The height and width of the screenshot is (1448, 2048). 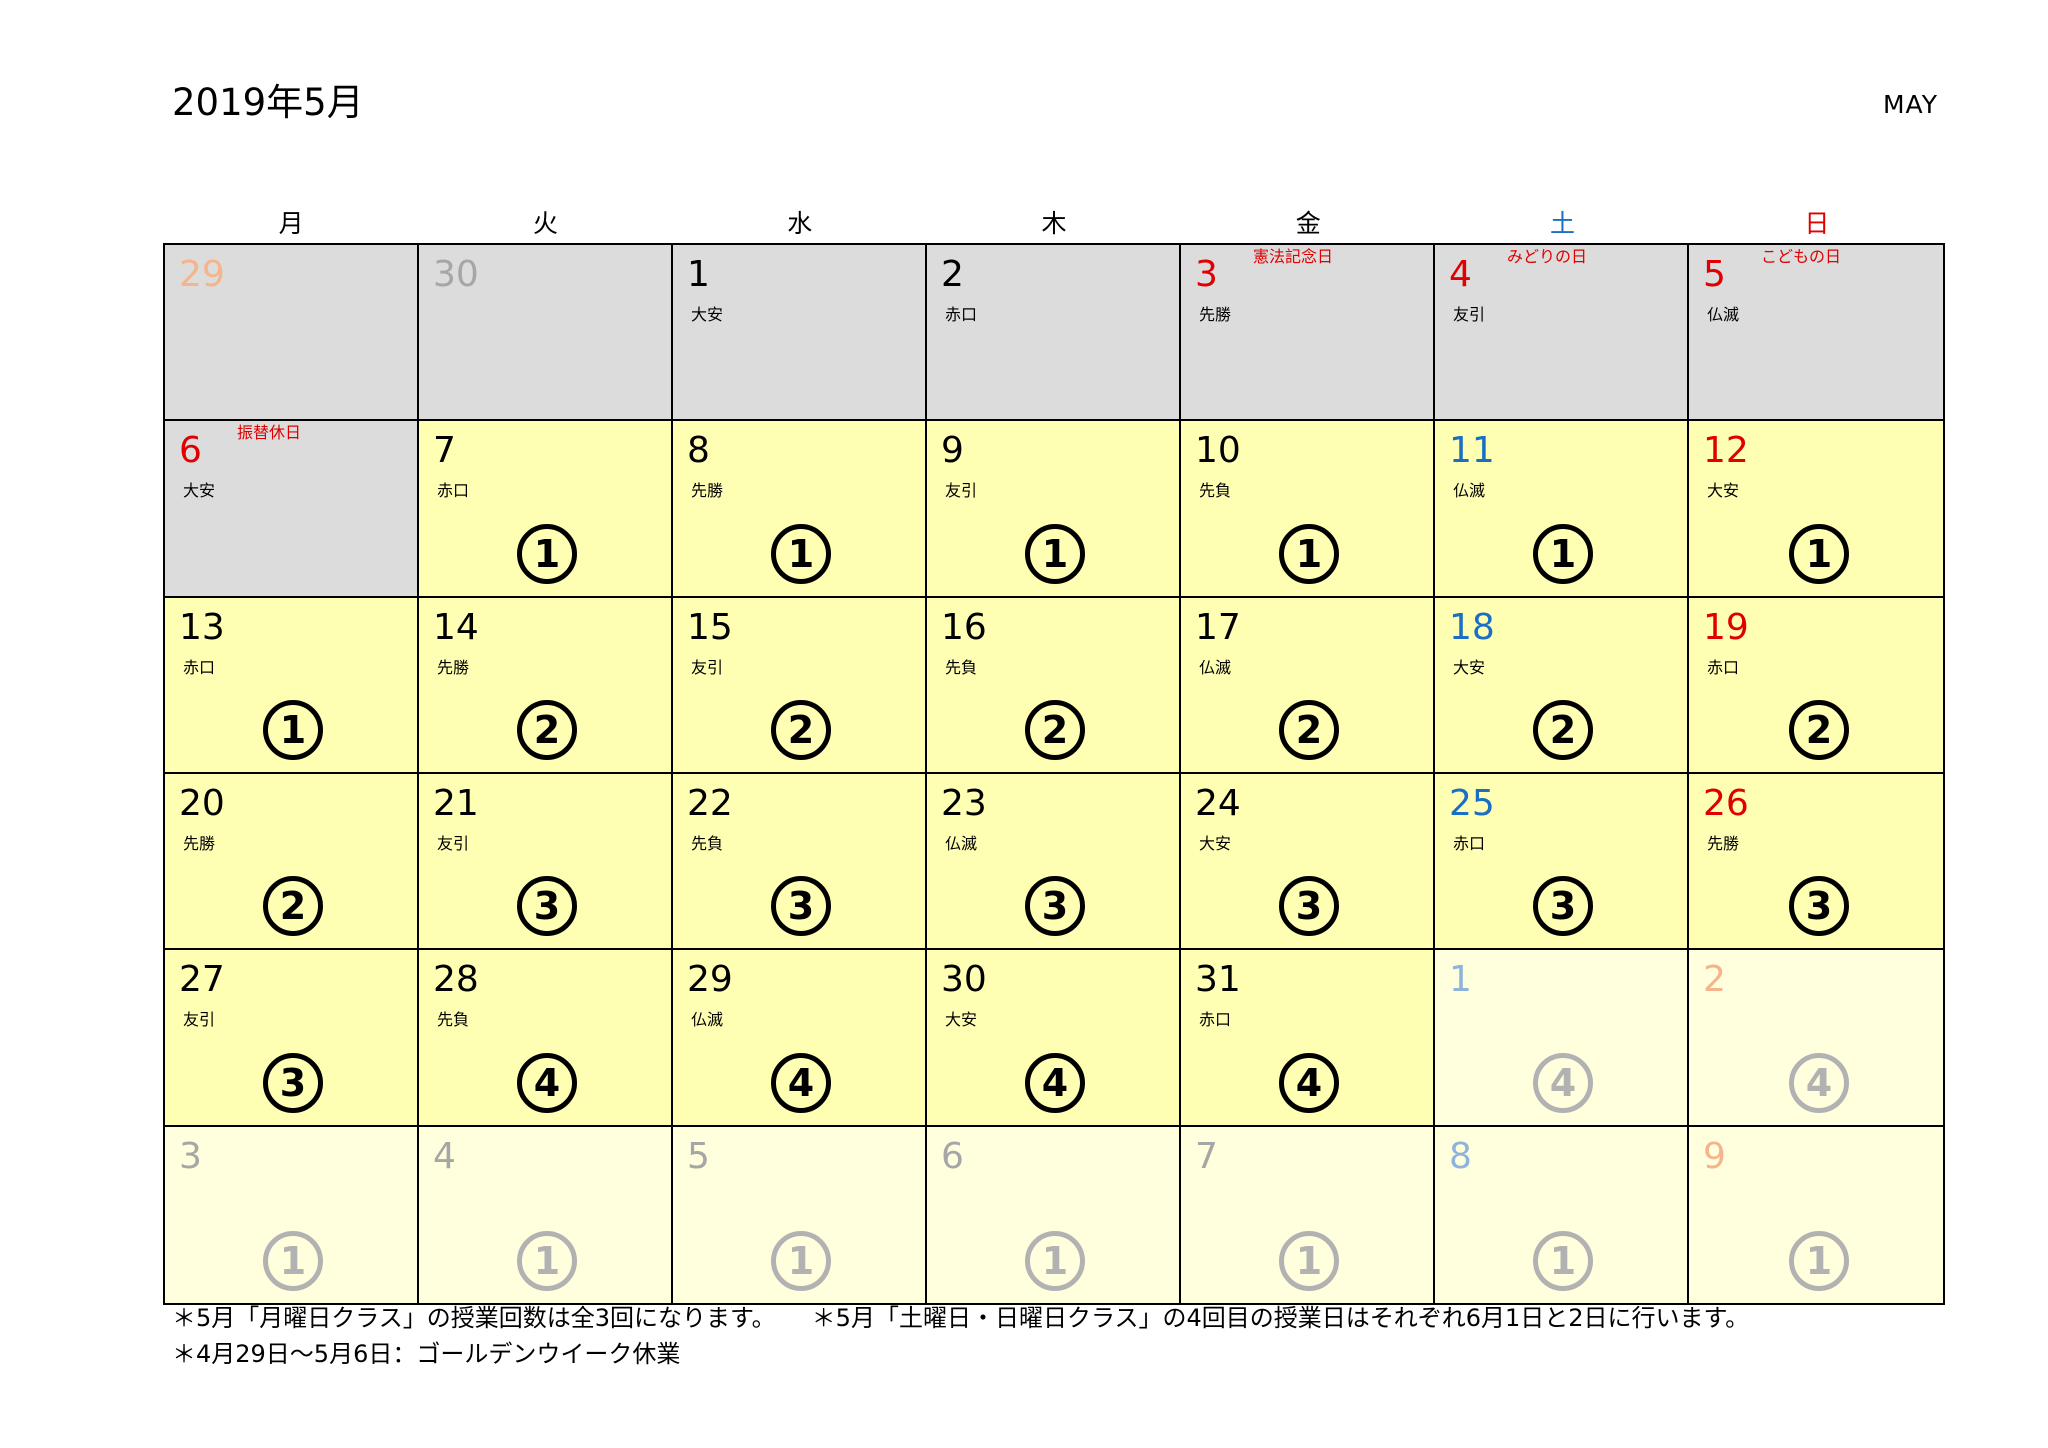 What do you see at coordinates (546, 509) in the screenshot?
I see `calendar-day-cell: 7 赤口 1` at bounding box center [546, 509].